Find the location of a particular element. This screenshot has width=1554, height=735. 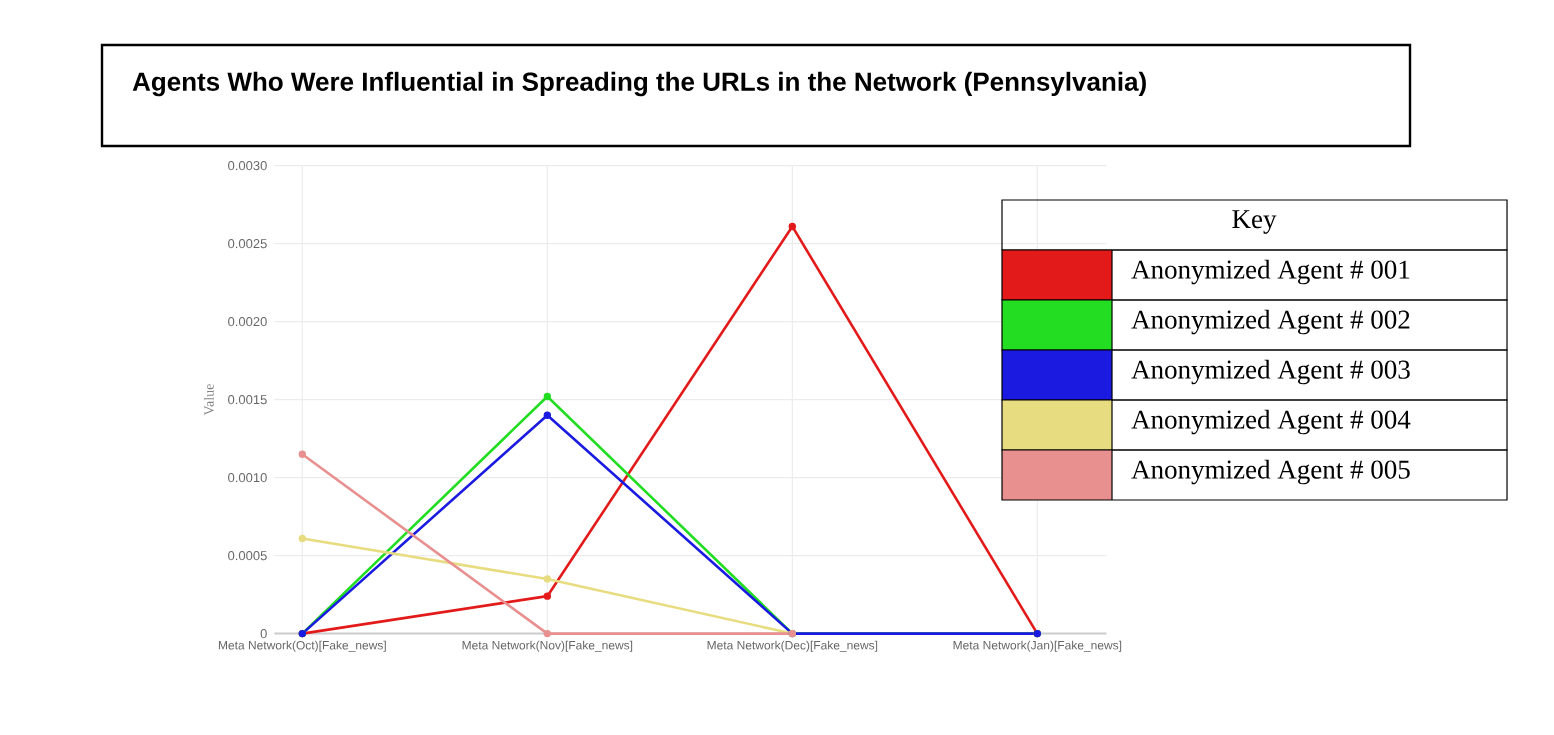

legend-title: Key is located at coordinates (1254, 222).